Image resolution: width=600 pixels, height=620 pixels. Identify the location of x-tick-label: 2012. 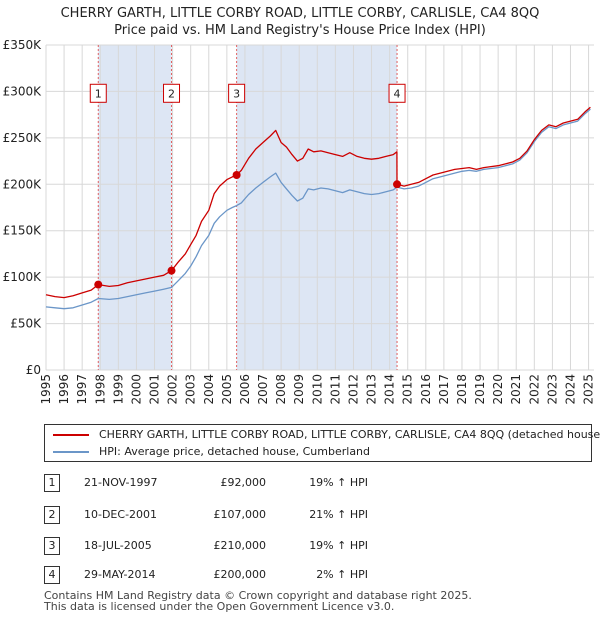
(353, 389).